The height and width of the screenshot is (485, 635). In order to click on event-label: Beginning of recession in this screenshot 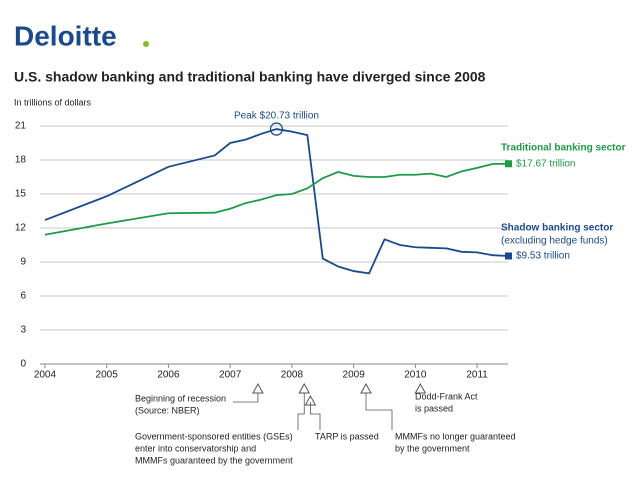, I will do `click(180, 398)`.